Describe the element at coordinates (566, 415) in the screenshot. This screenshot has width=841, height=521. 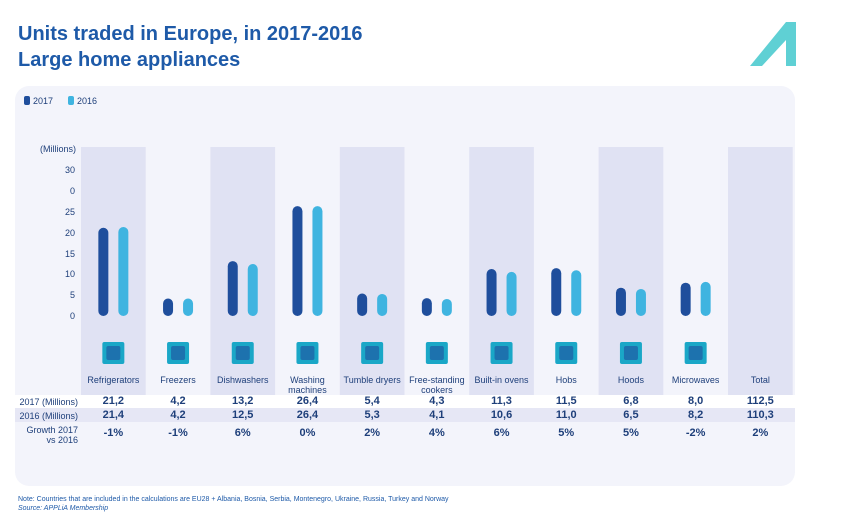
I see `value-label: 11,0` at that location.